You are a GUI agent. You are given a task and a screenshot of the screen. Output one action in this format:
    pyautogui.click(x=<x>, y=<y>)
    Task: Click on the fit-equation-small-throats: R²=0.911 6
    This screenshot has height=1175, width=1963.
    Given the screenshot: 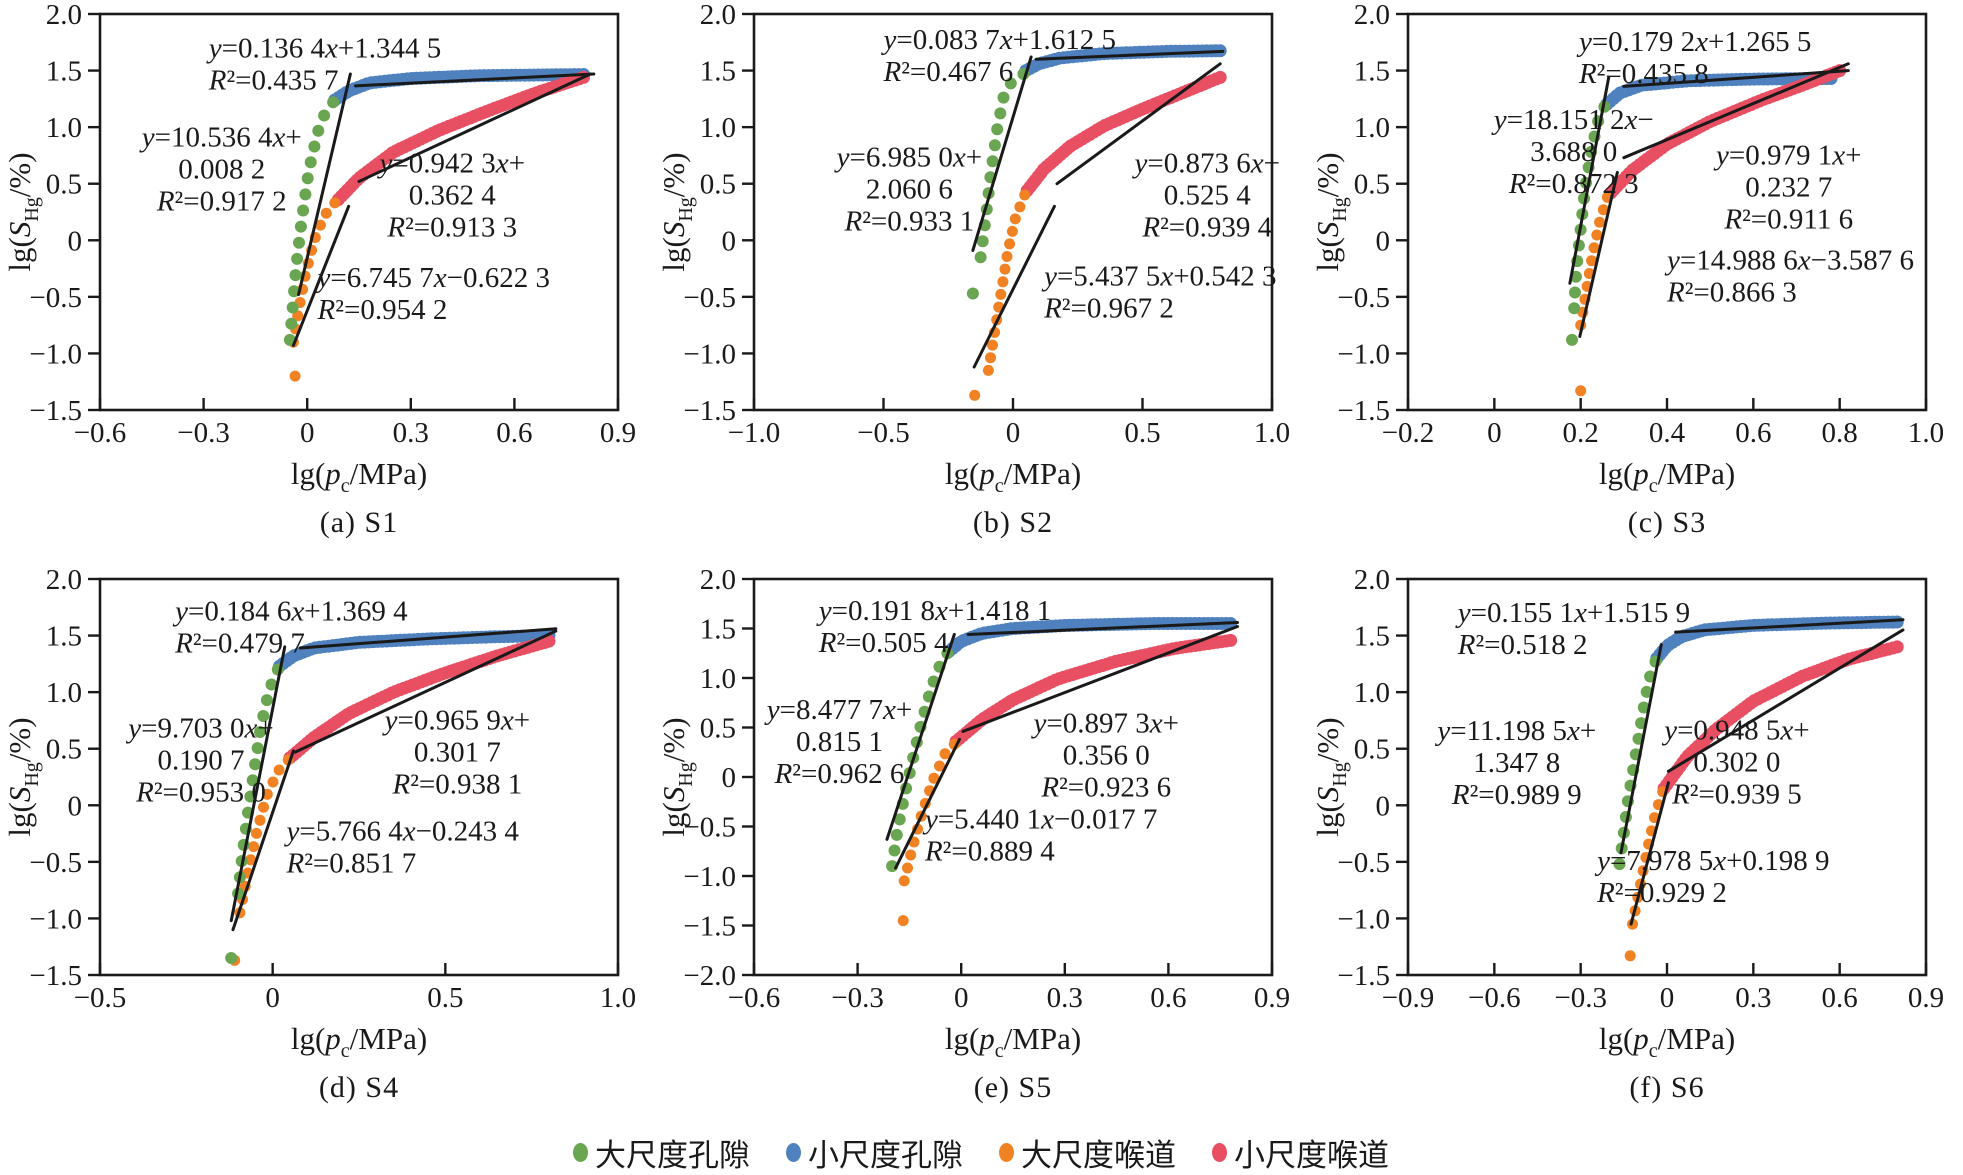 What is the action you would take?
    pyautogui.click(x=1788, y=219)
    